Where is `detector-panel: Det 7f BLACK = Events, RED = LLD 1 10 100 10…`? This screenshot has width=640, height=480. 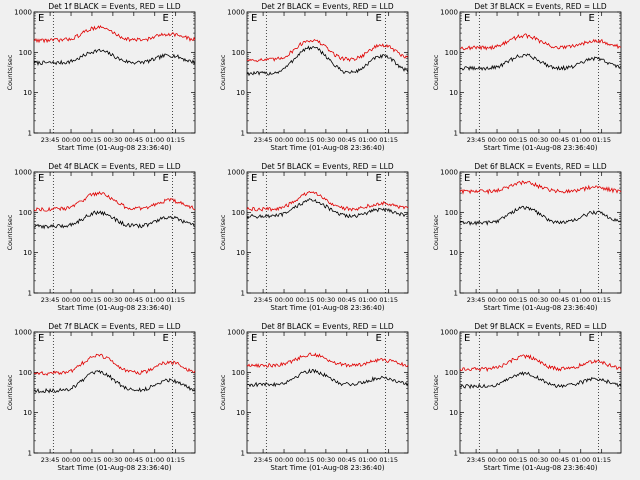 detector-panel: Det 7f BLACK = Events, RED = LLD 1 10 100 10… is located at coordinates (106, 400).